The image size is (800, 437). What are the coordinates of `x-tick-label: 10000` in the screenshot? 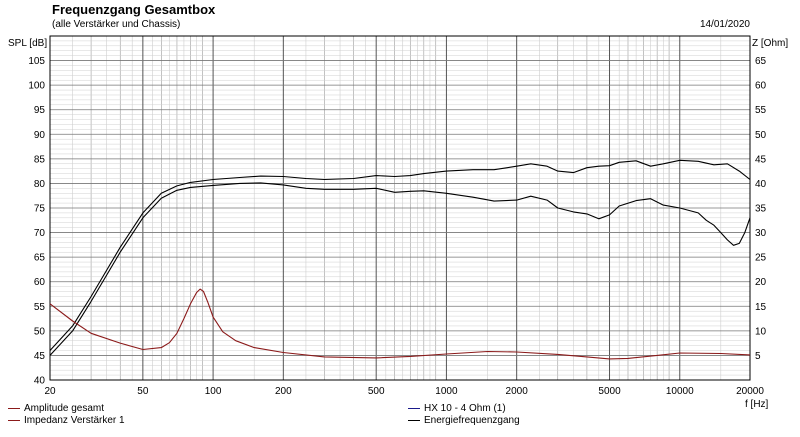 It's located at (680, 391).